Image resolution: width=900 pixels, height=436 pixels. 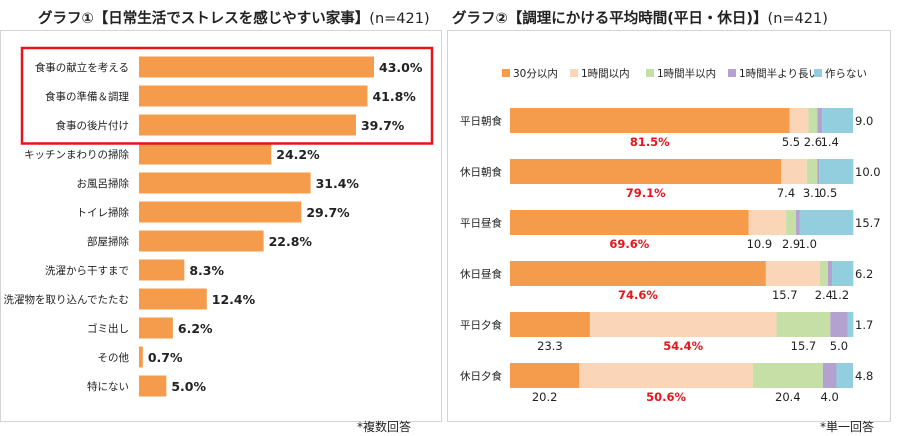 I want to click on chart2-value-label: 0.5, so click(x=828, y=193).